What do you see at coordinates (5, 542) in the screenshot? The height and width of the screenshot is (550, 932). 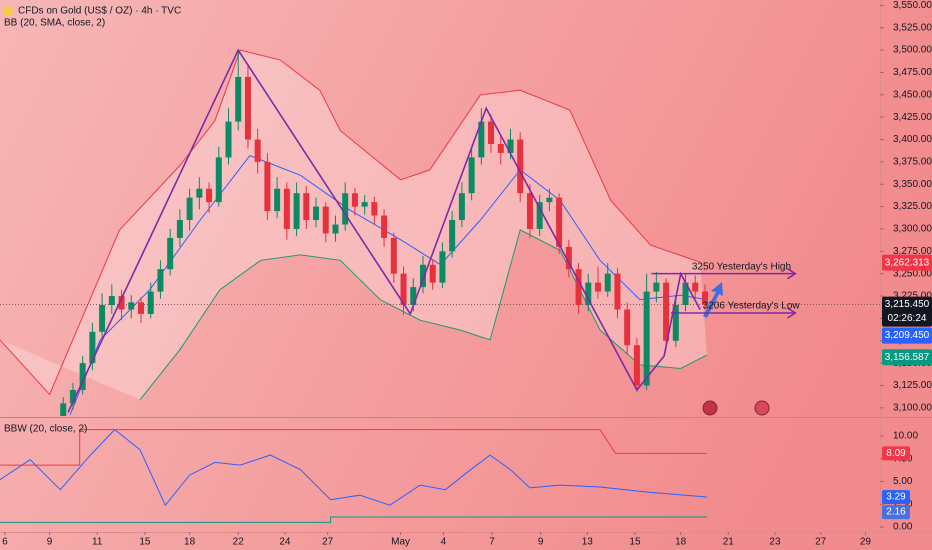 I see `x-tick-label: 6` at bounding box center [5, 542].